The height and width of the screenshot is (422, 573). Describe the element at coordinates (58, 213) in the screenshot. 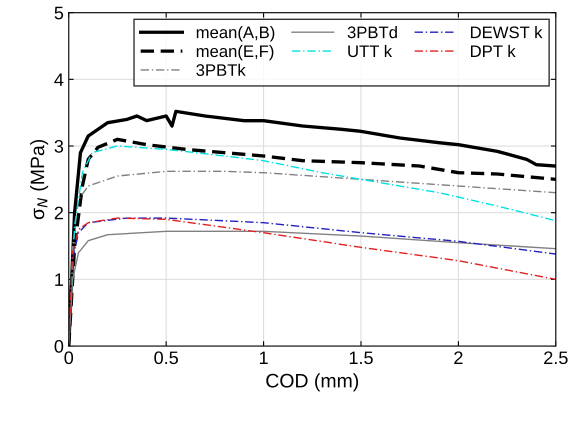

I see `y-tick-label: 2` at that location.